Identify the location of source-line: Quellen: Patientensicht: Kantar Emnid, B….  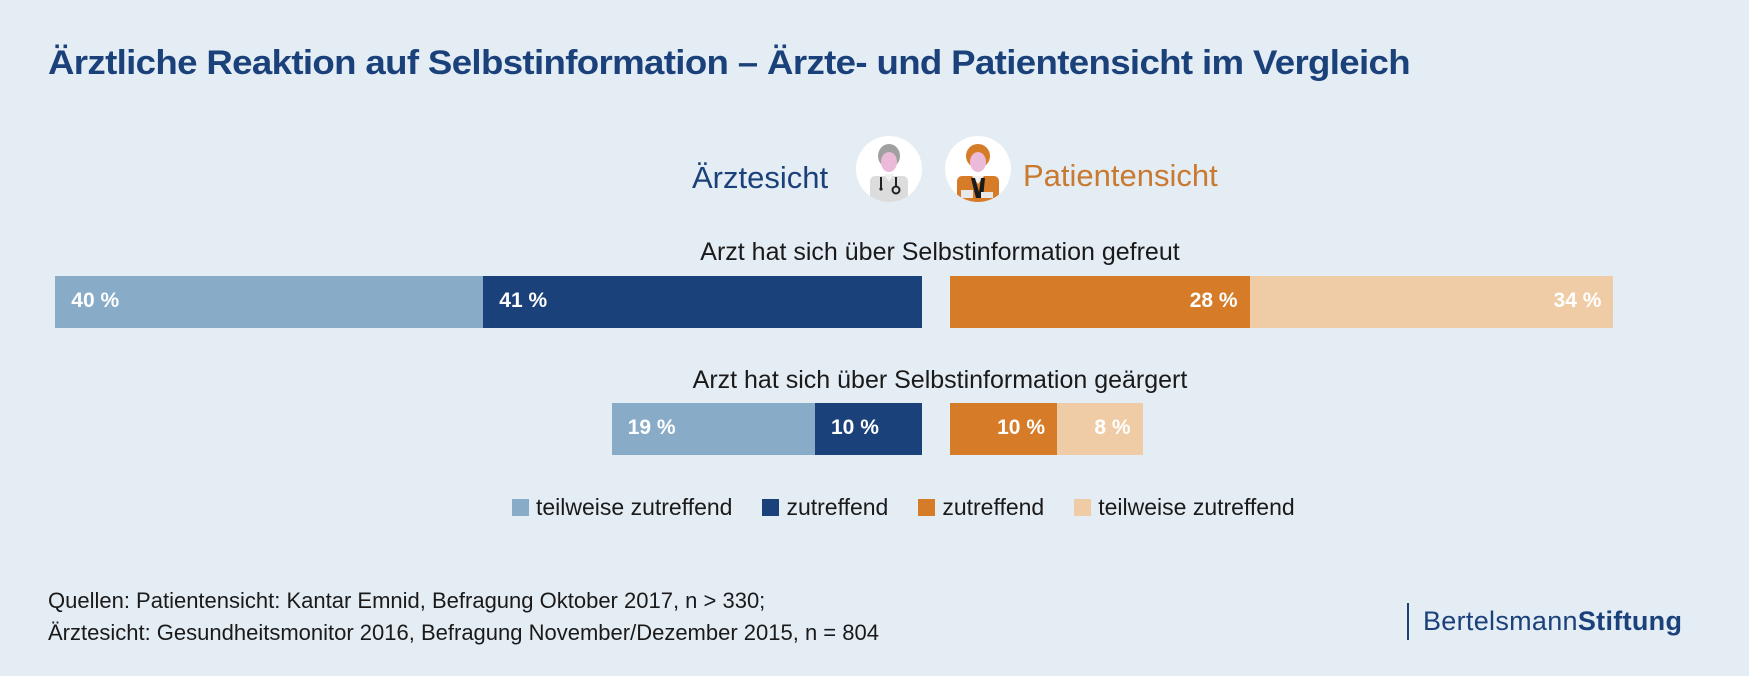
(407, 600).